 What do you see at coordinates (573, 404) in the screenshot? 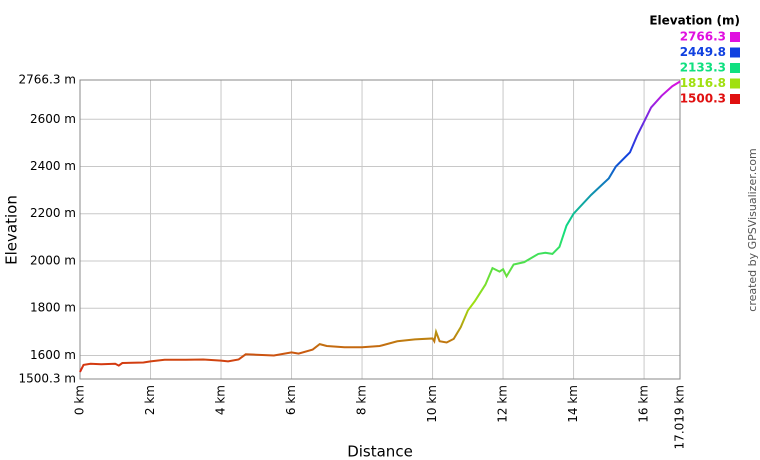
I see `x-tick-label: 14 km` at bounding box center [573, 404].